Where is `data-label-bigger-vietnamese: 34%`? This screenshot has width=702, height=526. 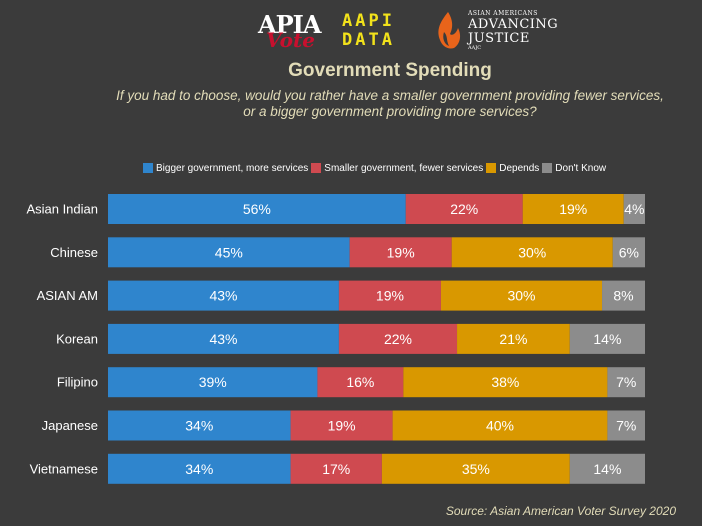 data-label-bigger-vietnamese: 34% is located at coordinates (199, 469).